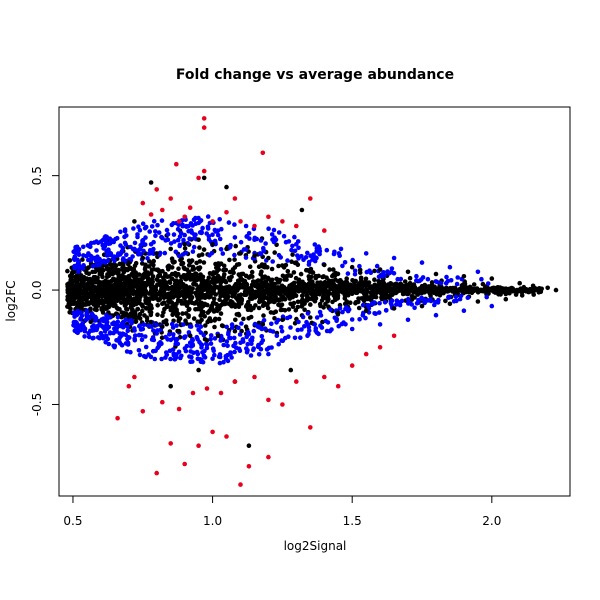 The height and width of the screenshot is (600, 600). Describe the element at coordinates (315, 75) in the screenshot. I see `chart-title: Fold change vs average abundance` at that location.